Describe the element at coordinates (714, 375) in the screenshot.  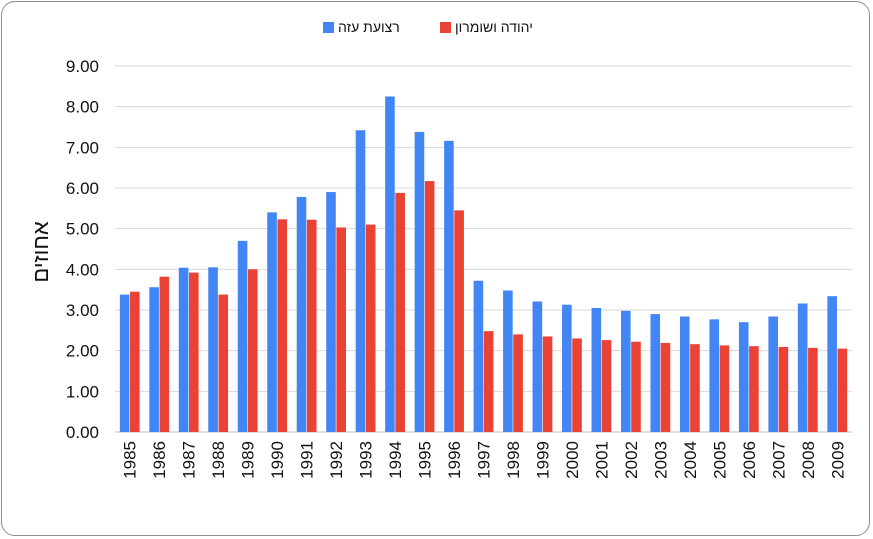
I see `bar-gaza-2005` at that location.